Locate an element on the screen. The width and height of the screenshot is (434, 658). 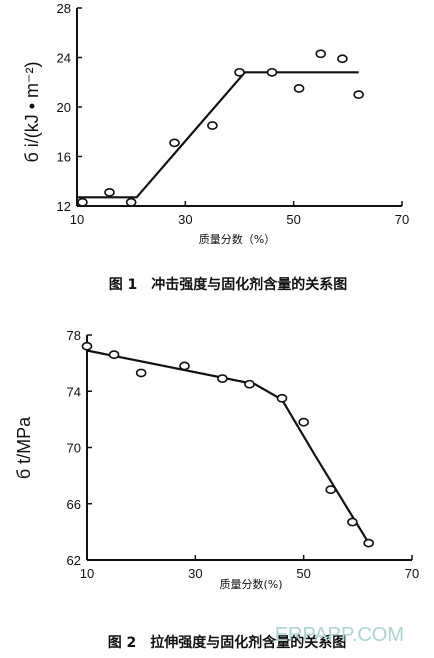
chart1-y-tick-label: 28 is located at coordinates (64, 8).